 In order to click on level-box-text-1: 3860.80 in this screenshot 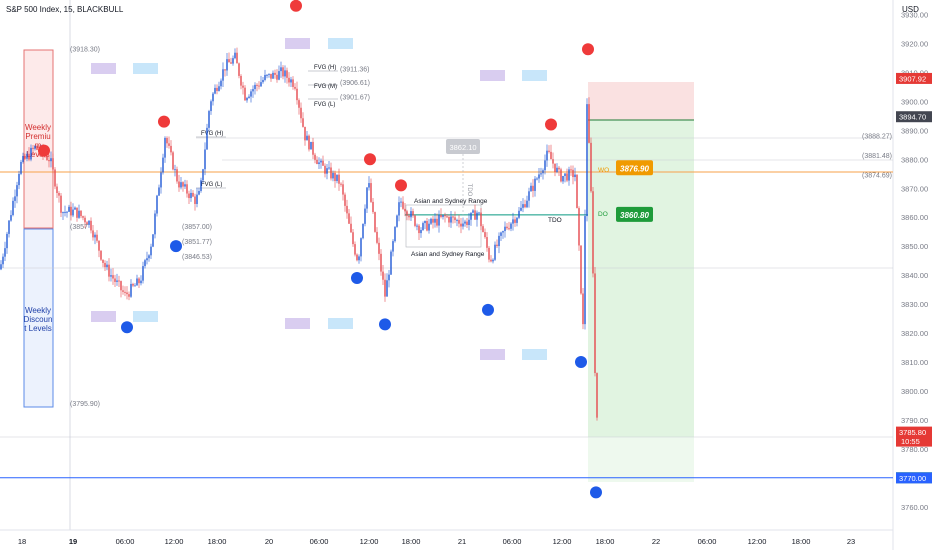, I will do `click(634, 215)`.